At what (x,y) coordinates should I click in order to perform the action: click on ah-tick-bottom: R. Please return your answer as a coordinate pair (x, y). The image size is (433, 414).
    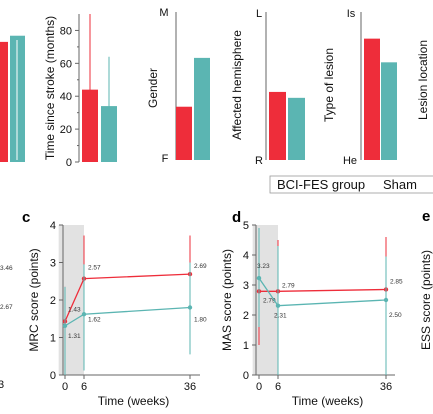
    Looking at the image, I should click on (259, 161).